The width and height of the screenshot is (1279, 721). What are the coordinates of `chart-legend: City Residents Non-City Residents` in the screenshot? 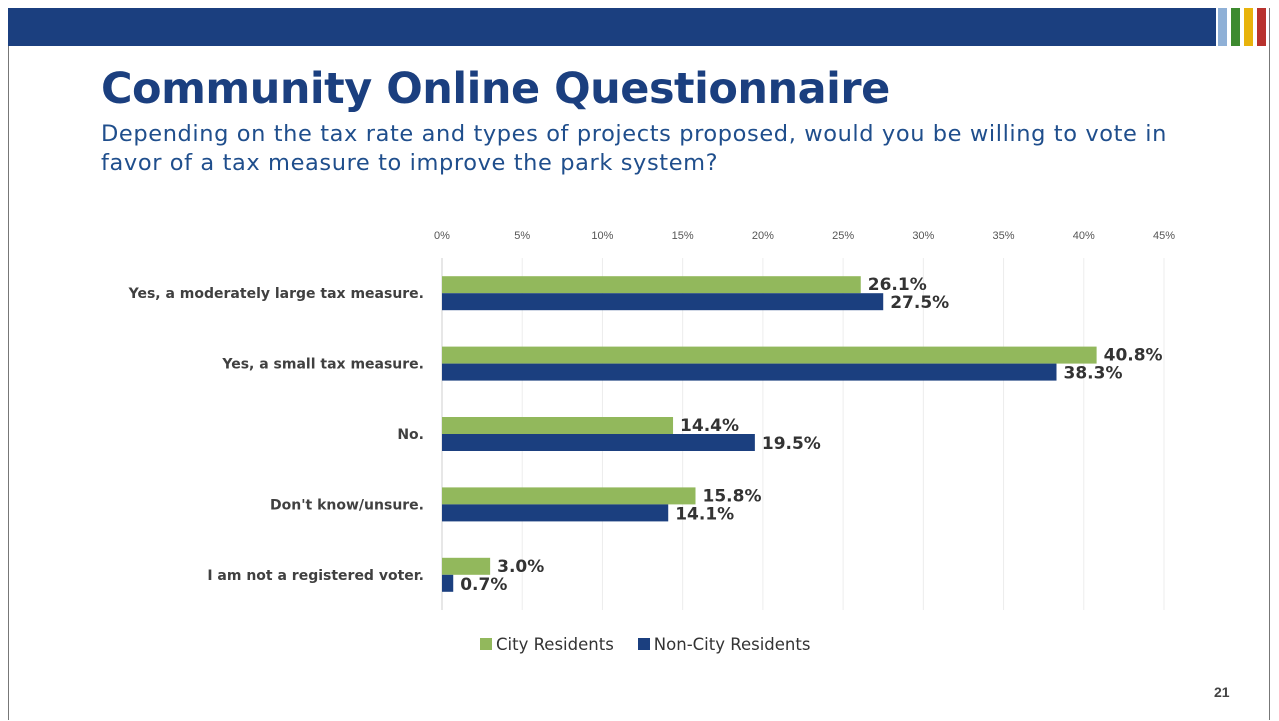 It's located at (645, 644).